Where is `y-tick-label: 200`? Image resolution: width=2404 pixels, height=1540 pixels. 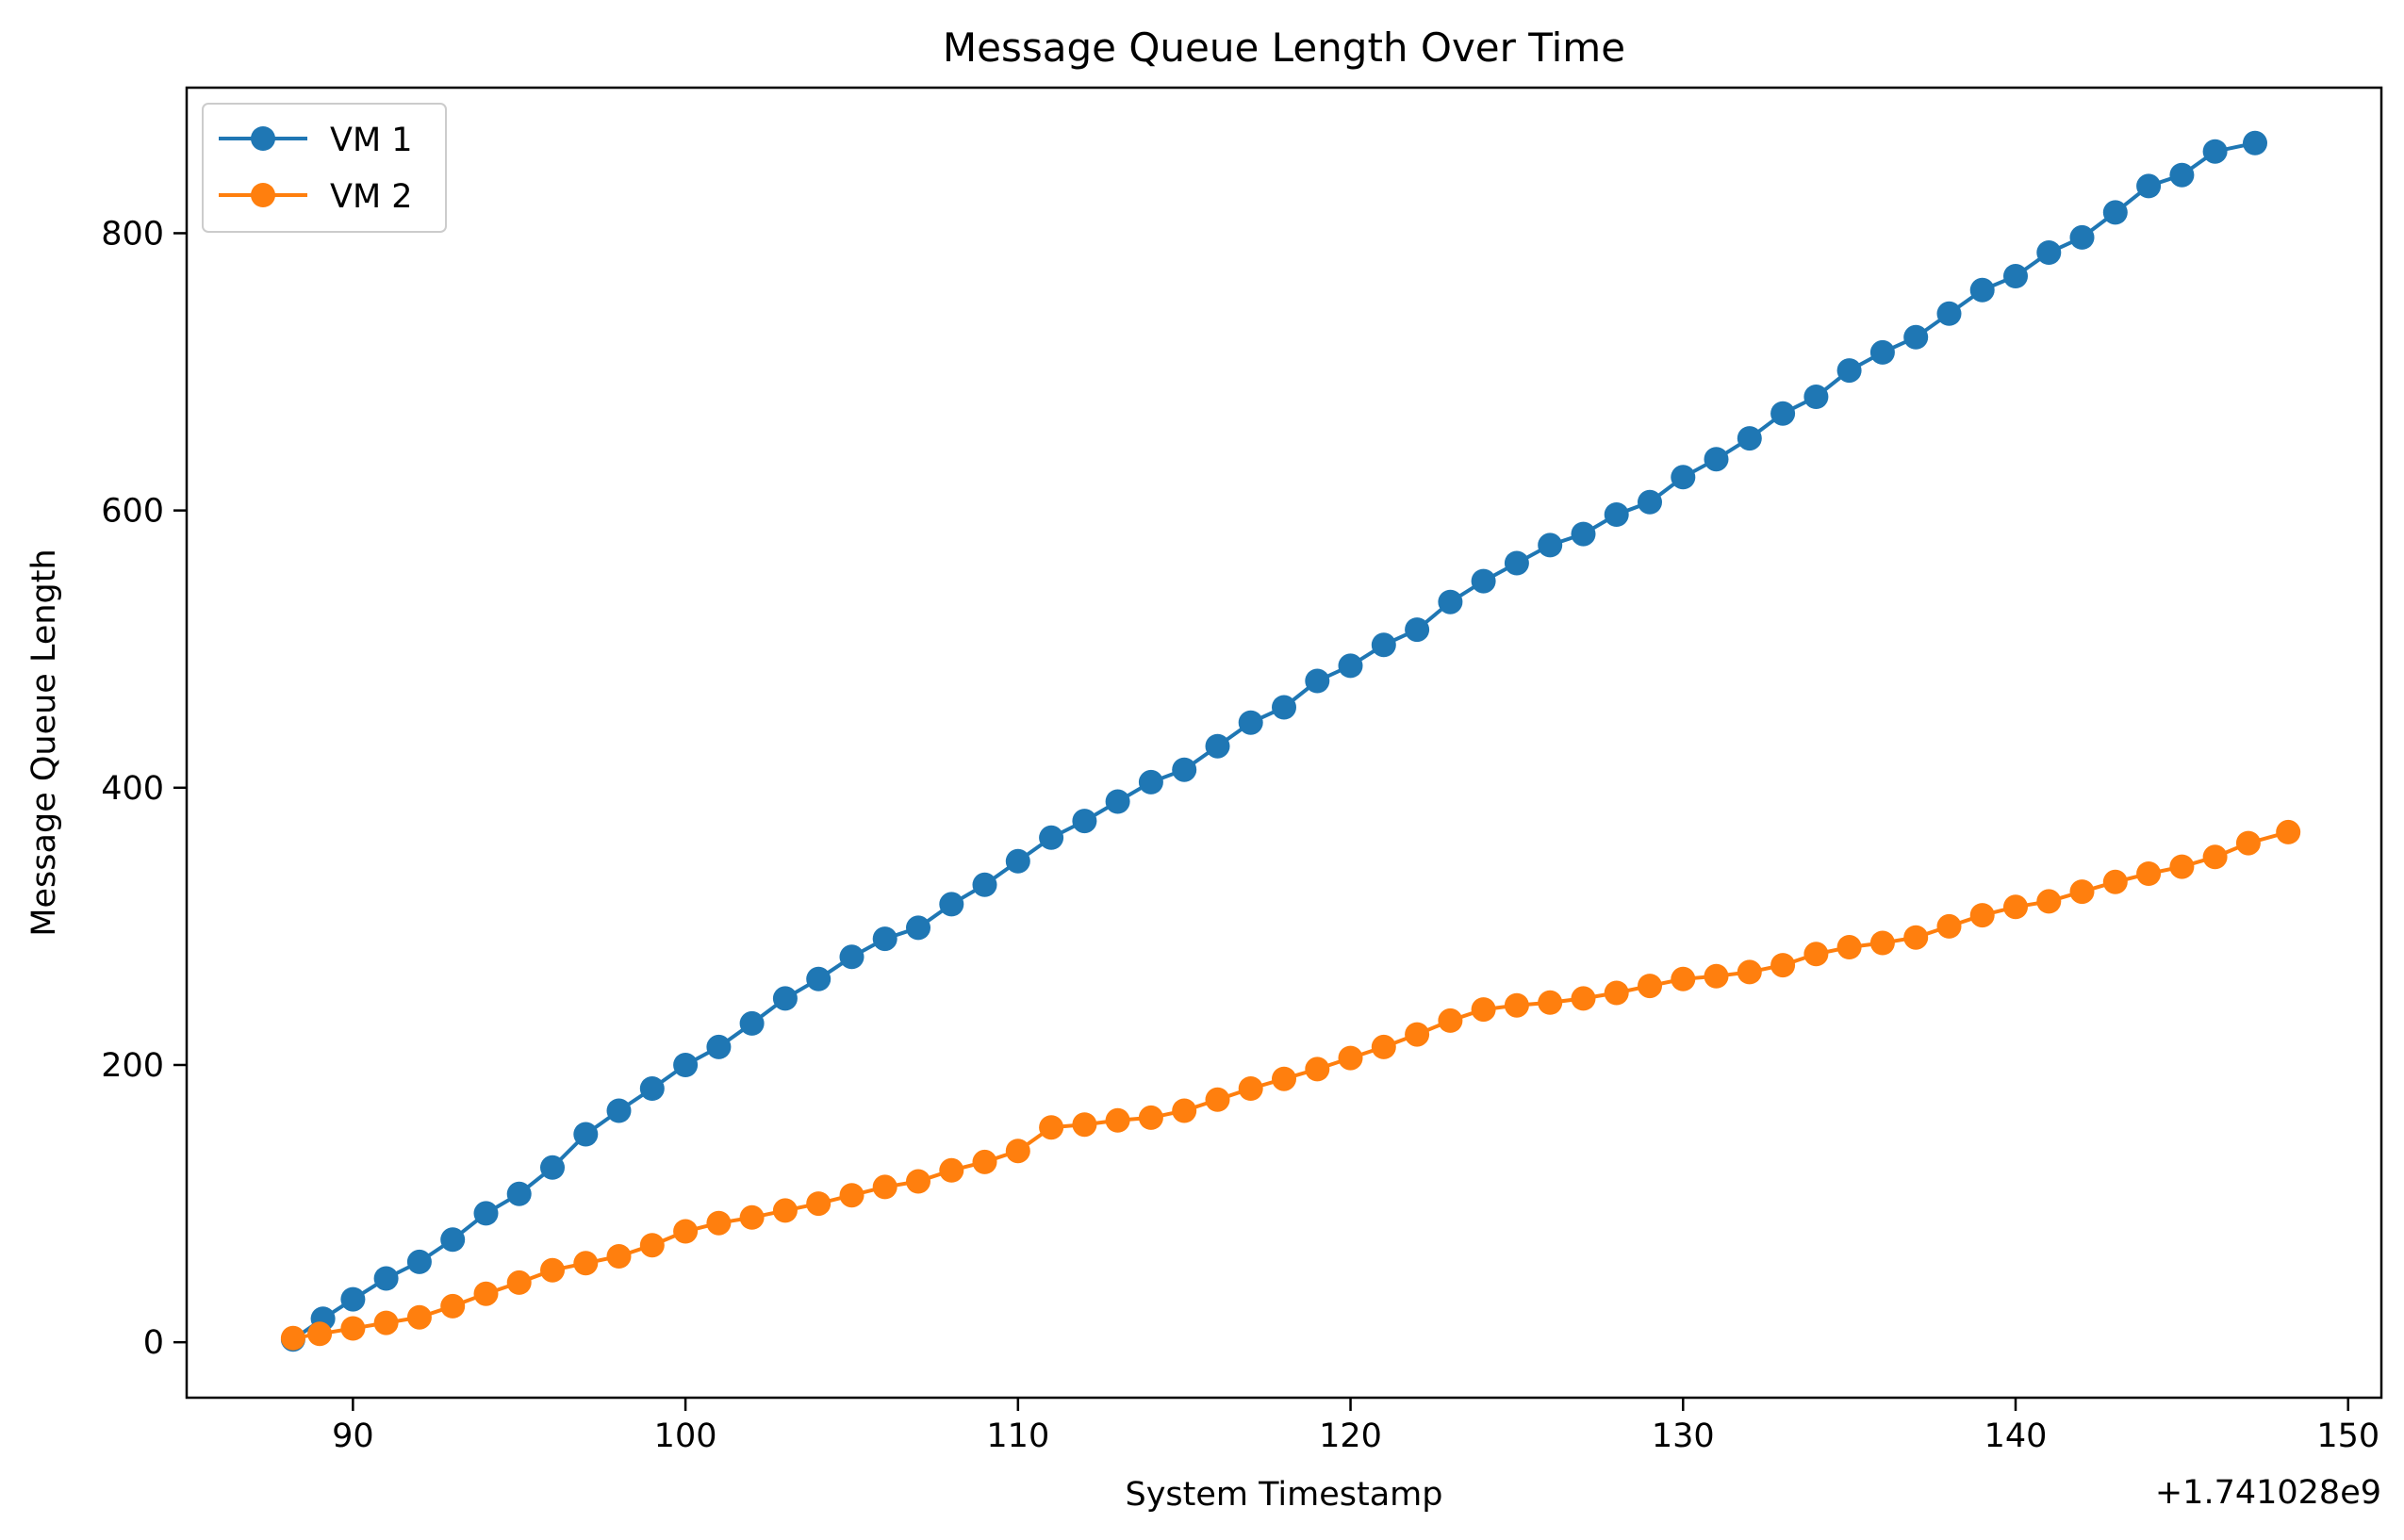
y-tick-label: 200 is located at coordinates (132, 1066).